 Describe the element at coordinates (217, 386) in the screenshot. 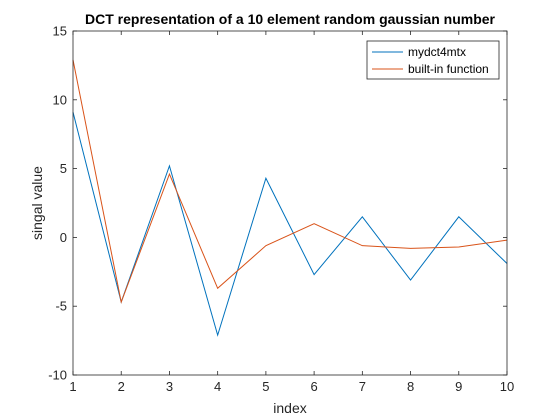

I see `x-tick-label: 4` at that location.